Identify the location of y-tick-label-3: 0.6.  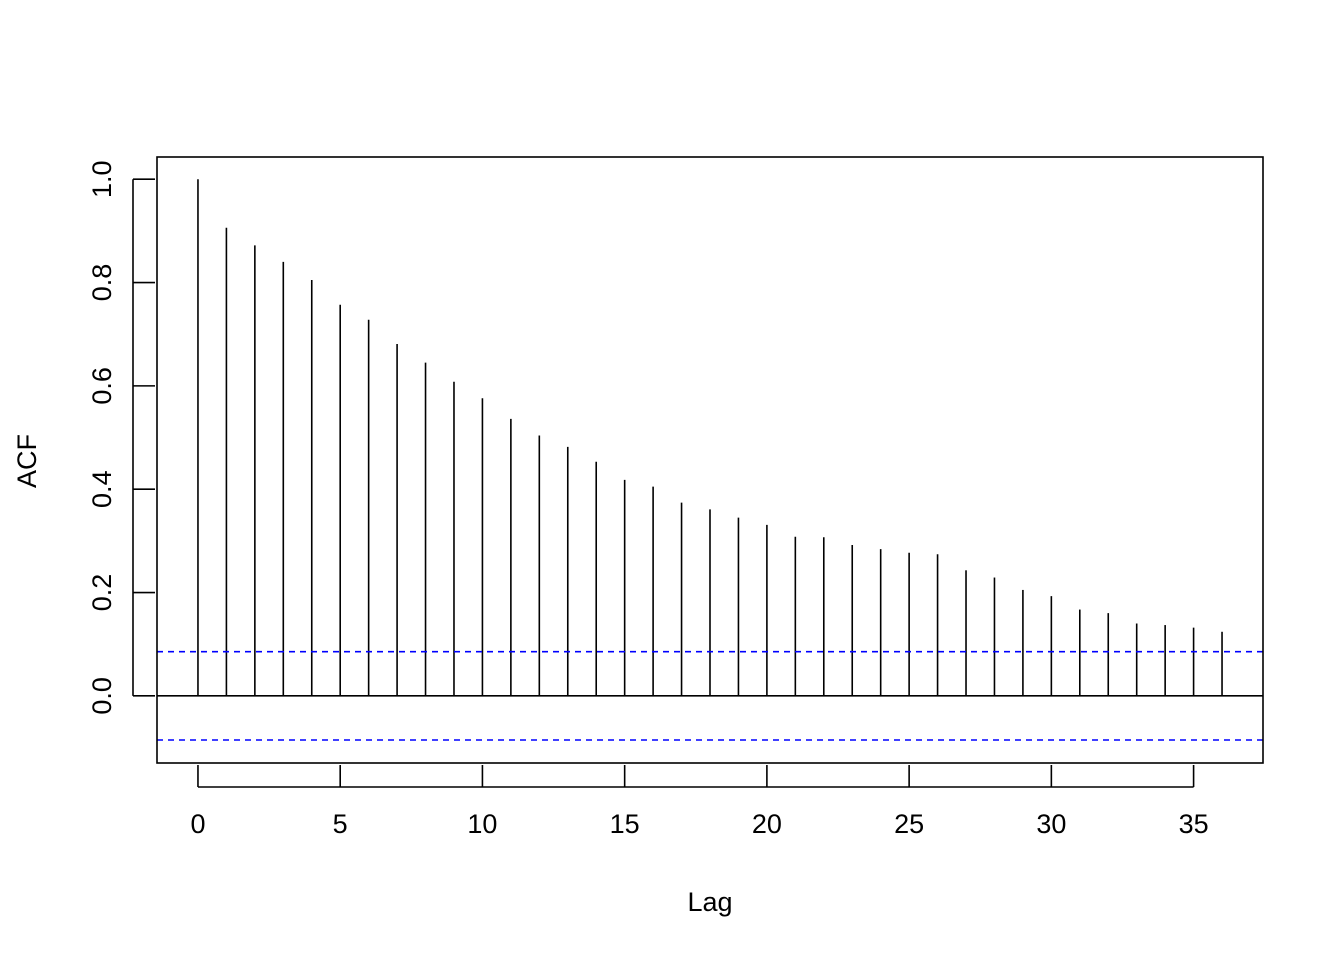
(102, 386).